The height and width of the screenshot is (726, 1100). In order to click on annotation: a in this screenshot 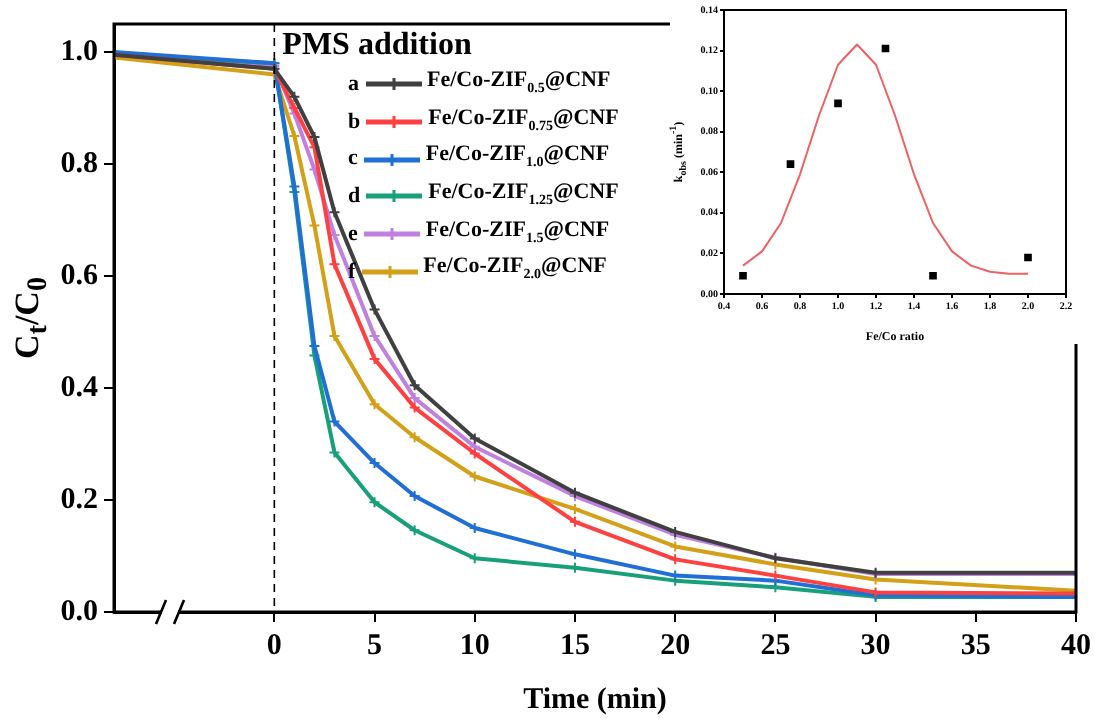, I will do `click(353, 85)`.